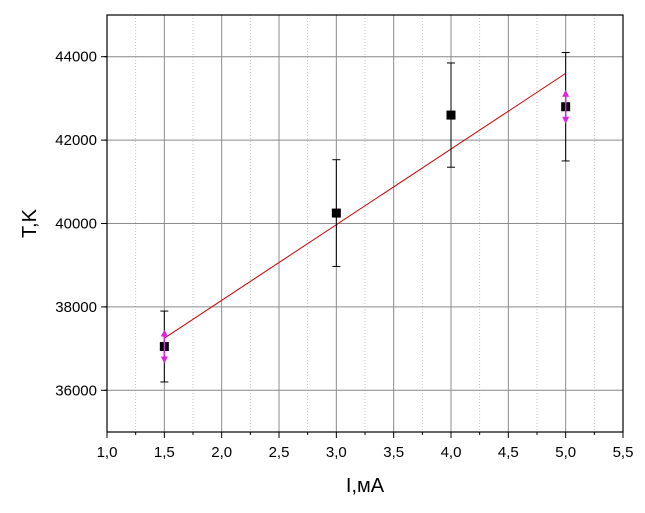  What do you see at coordinates (107, 452) in the screenshot?
I see `x-tick-label: 1,0` at bounding box center [107, 452].